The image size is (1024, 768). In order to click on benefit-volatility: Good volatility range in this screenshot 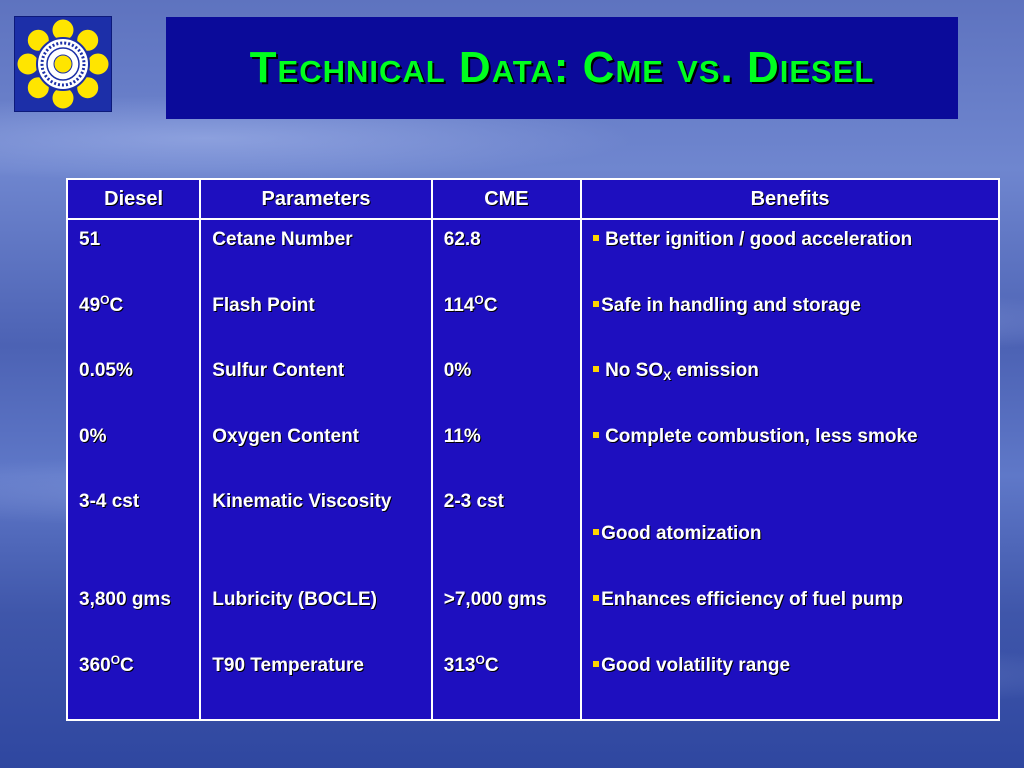, I will do `click(790, 687)`.